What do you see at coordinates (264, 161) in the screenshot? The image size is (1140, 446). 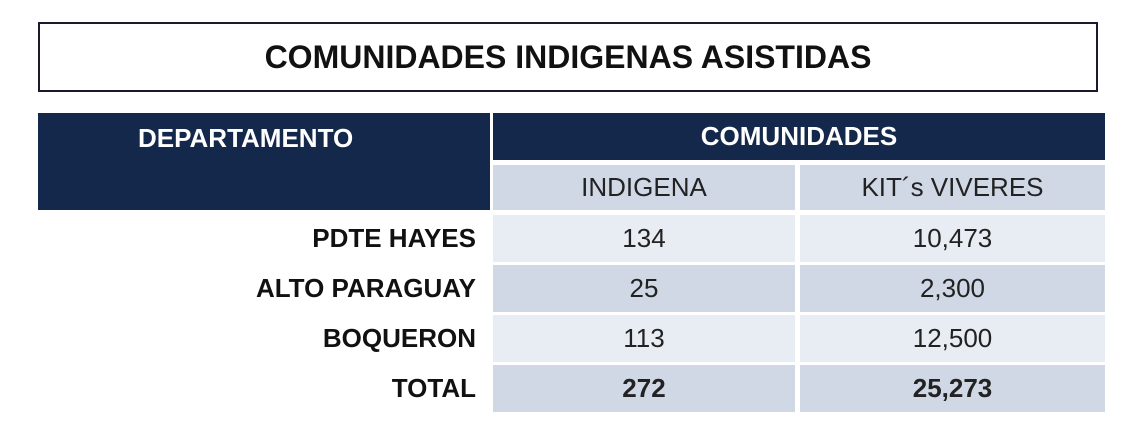 I see `department-header: DEPARTAMENTO` at bounding box center [264, 161].